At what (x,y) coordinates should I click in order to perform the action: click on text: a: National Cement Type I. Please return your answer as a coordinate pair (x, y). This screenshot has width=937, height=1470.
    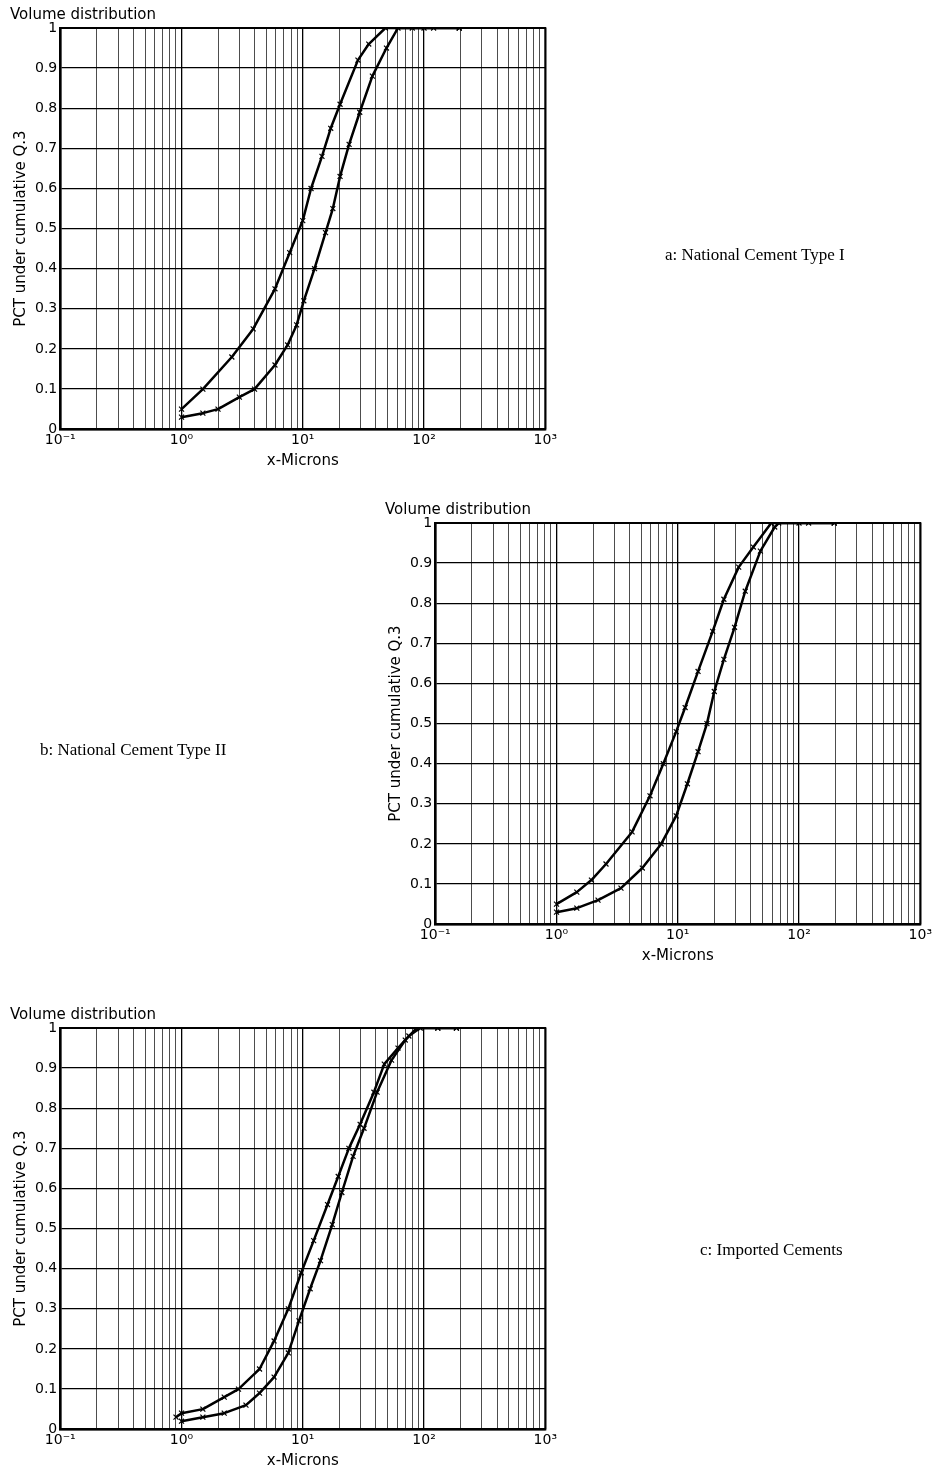
    Looking at the image, I should click on (755, 255).